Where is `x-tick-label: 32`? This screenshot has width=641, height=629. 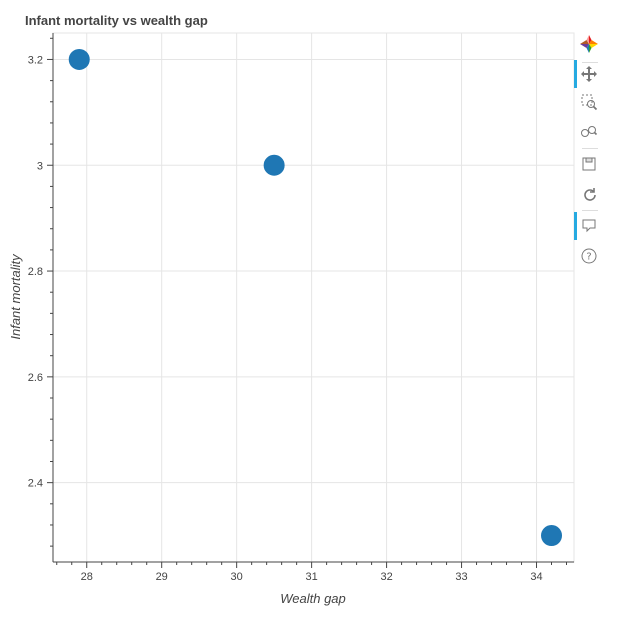 x-tick-label: 32 is located at coordinates (386, 577).